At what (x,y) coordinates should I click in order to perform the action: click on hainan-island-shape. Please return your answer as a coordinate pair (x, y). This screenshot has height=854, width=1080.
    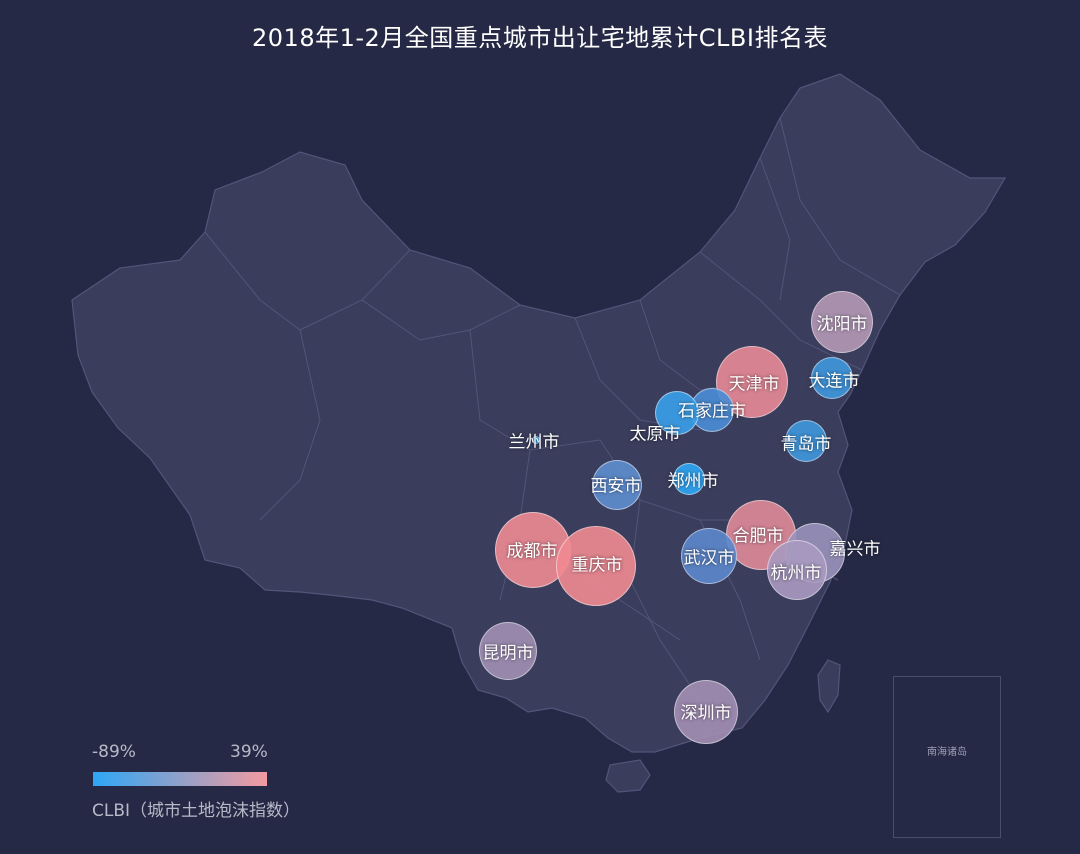
    Looking at the image, I should click on (628, 776).